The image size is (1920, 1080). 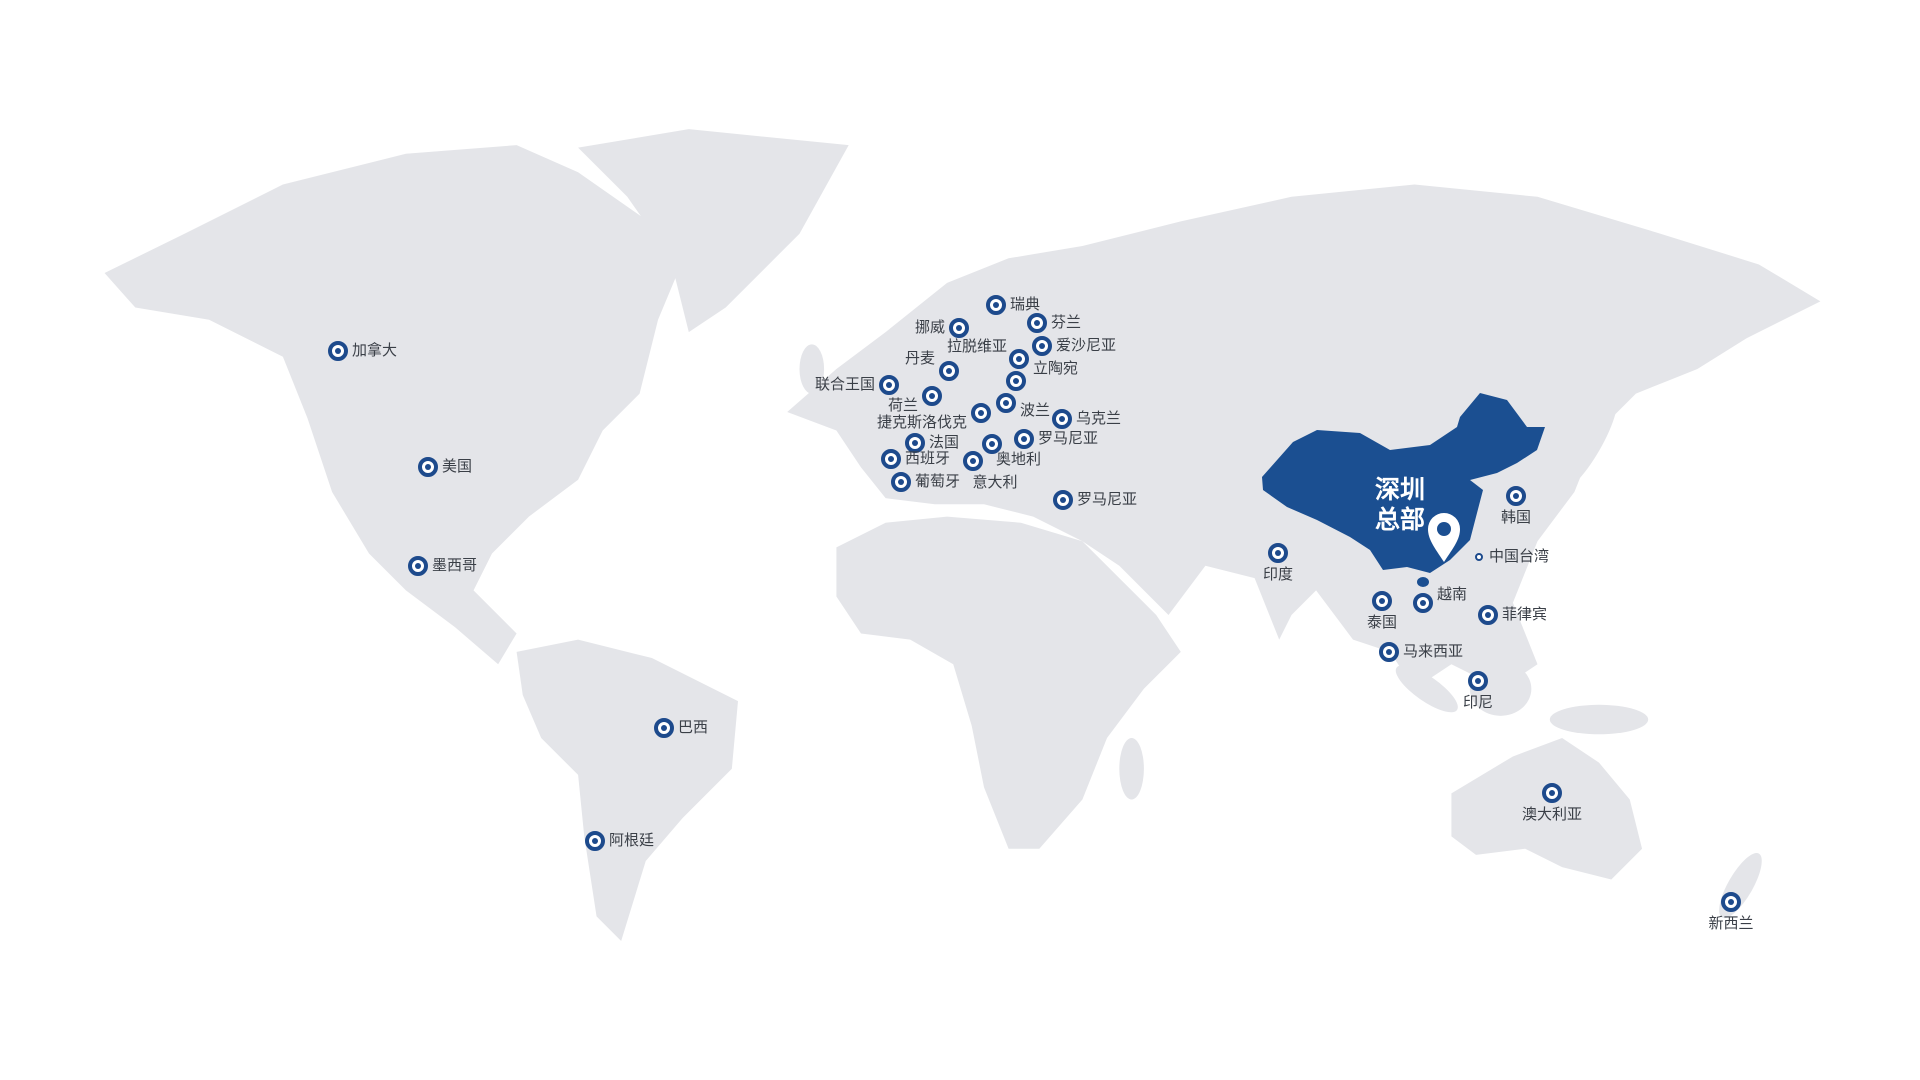 I want to click on australia, so click(x=1547, y=809).